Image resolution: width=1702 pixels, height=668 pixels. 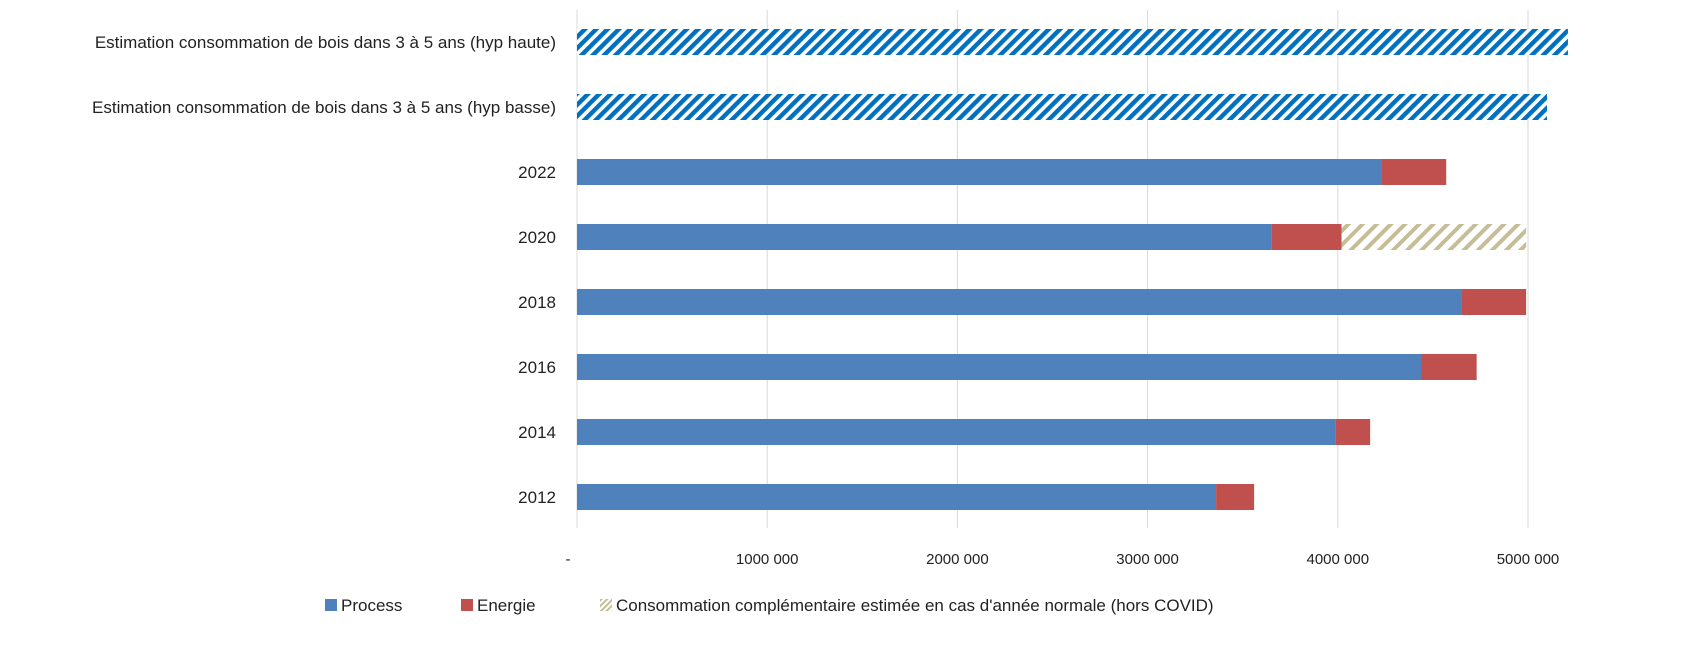 I want to click on legend-energie-swatch, so click(x=467, y=605).